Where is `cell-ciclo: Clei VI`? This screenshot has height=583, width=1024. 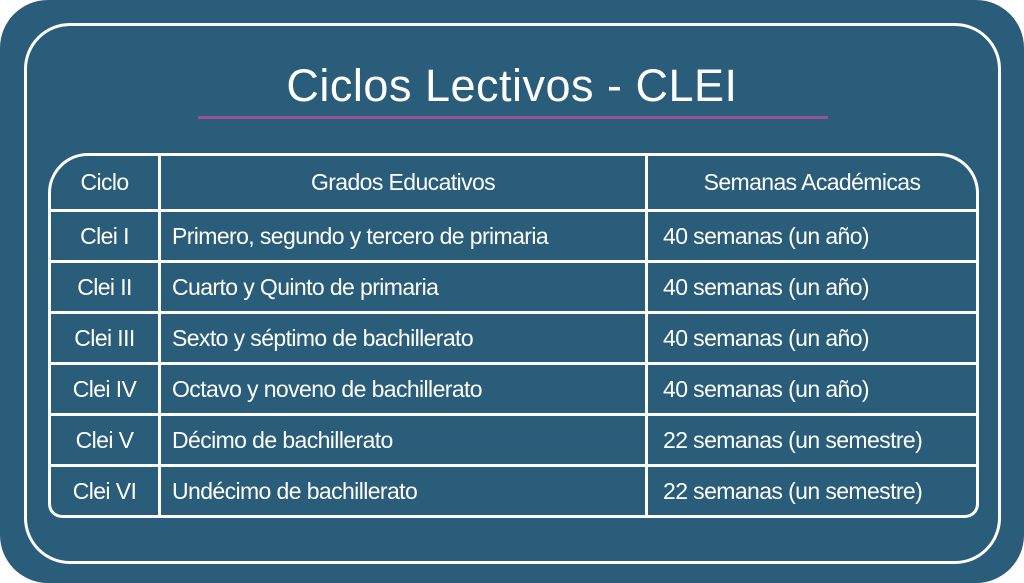
cell-ciclo: Clei VI is located at coordinates (104, 492).